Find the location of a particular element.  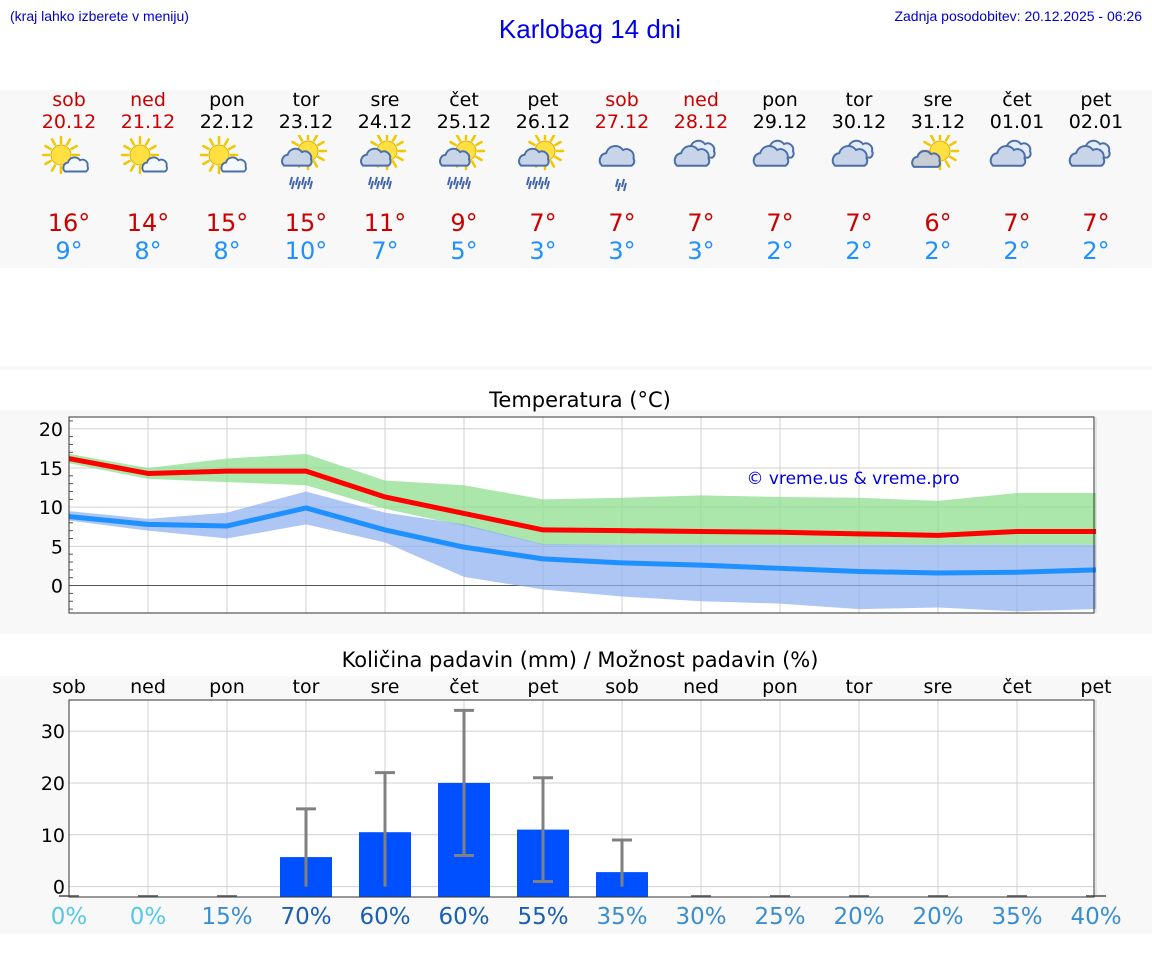

day-date: 29.12 is located at coordinates (780, 122).